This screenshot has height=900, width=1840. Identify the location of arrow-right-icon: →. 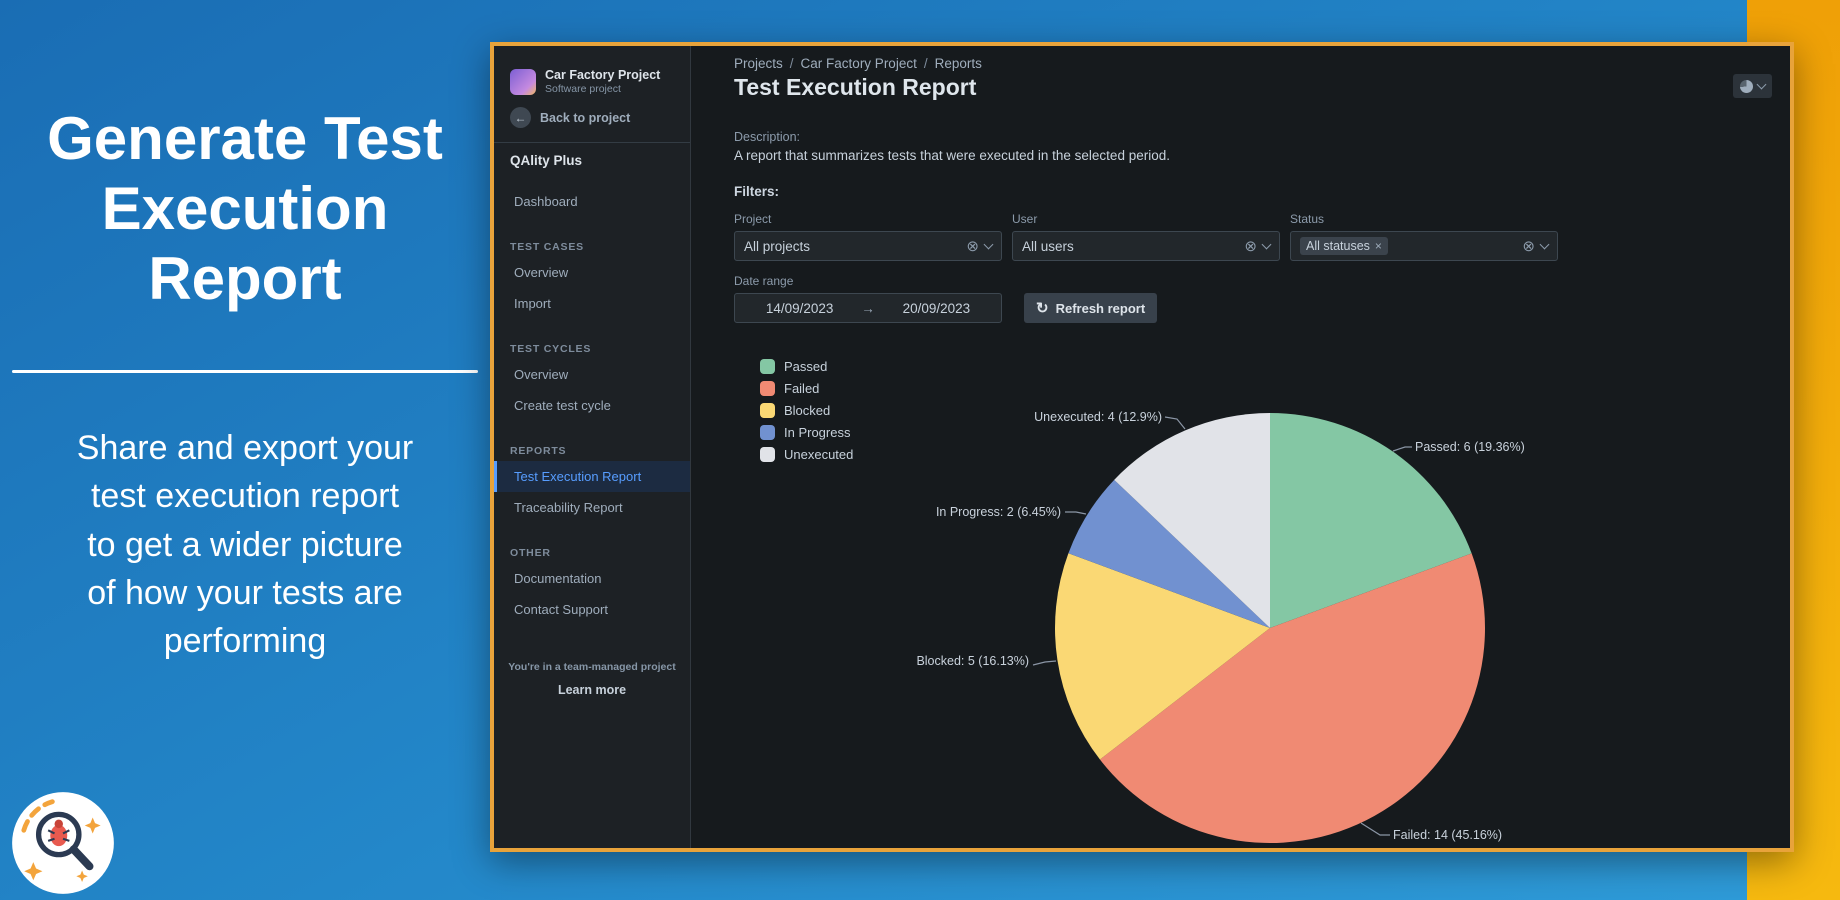
(868, 308).